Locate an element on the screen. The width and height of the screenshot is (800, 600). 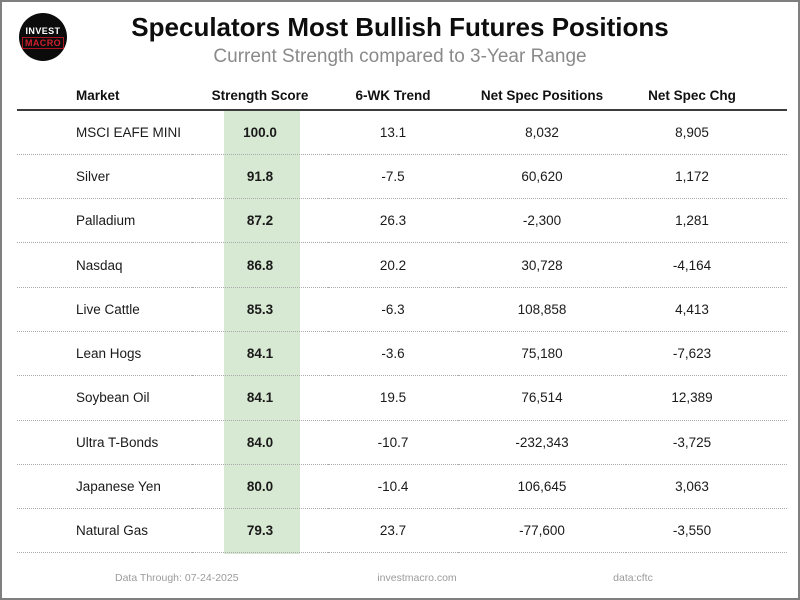
trend-6wk-cell: -6.3 is located at coordinates (393, 309).